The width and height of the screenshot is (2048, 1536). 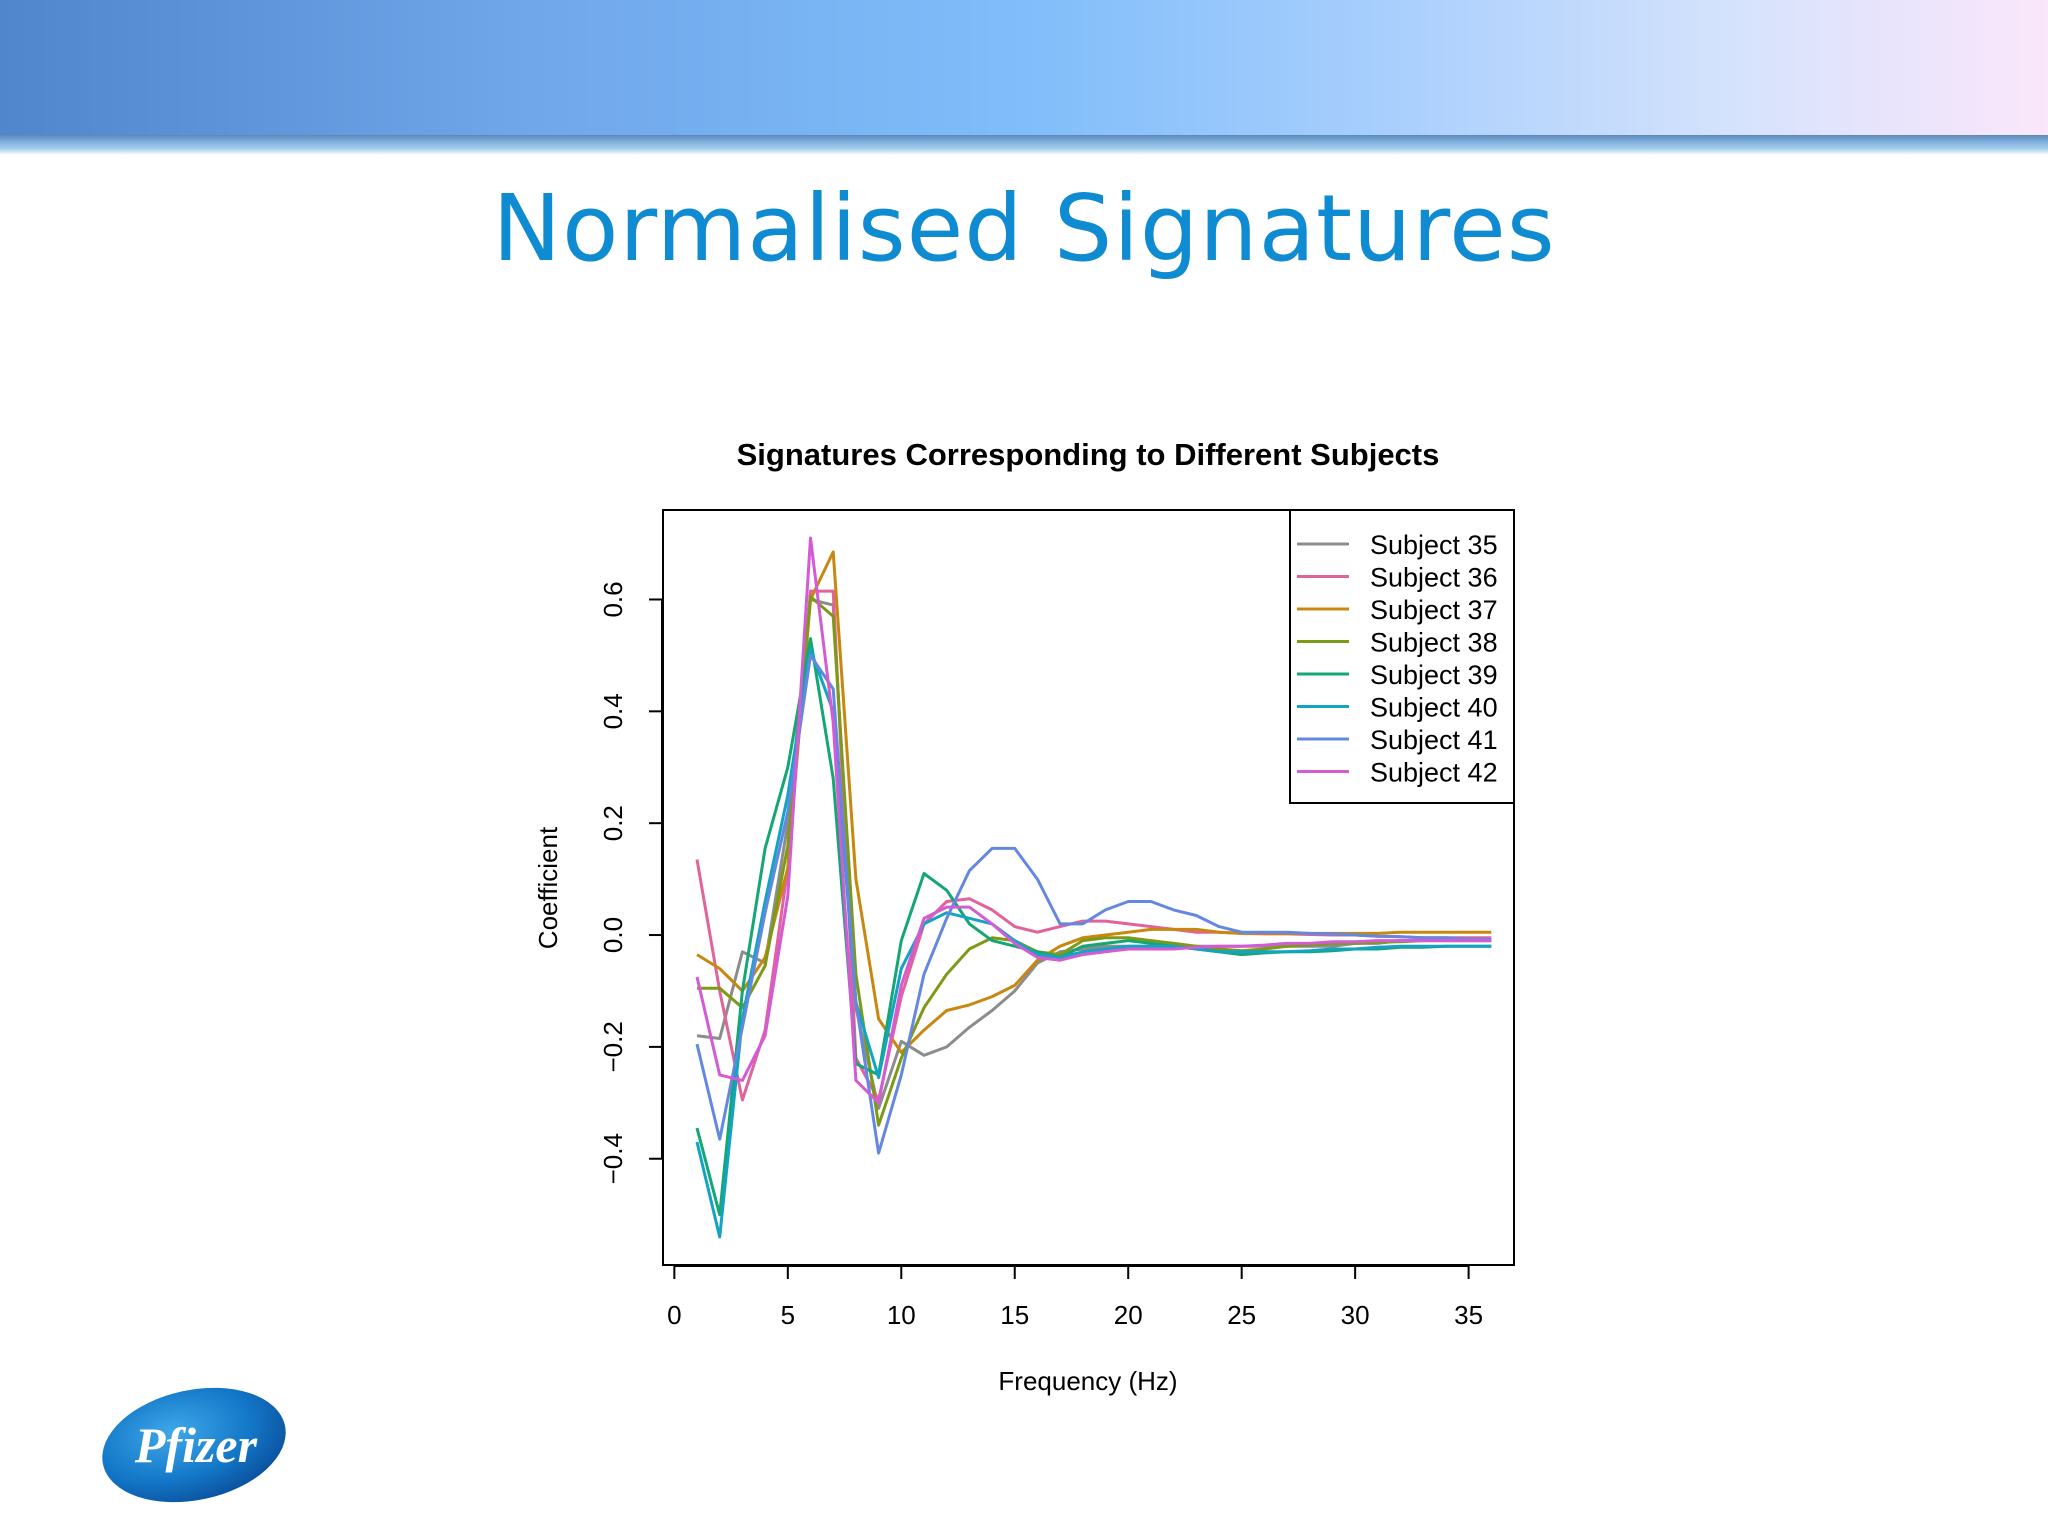 What do you see at coordinates (613, 599) in the screenshot?
I see `y-tick-label: 0.6` at bounding box center [613, 599].